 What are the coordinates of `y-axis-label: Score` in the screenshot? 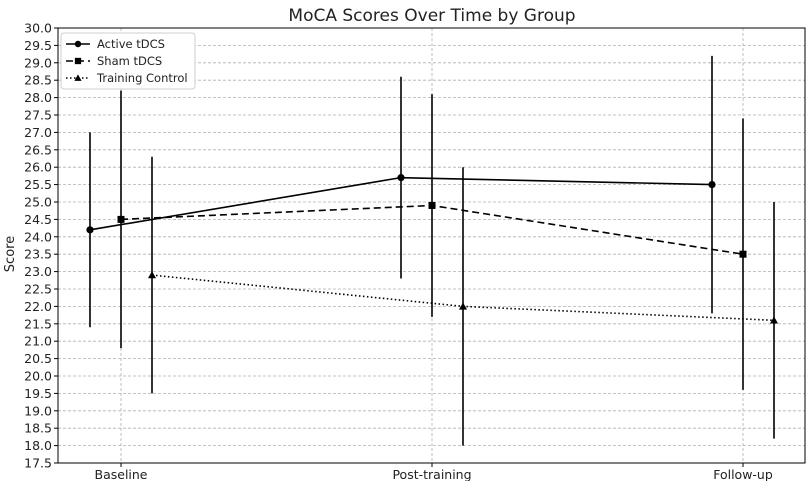 It's located at (10, 254).